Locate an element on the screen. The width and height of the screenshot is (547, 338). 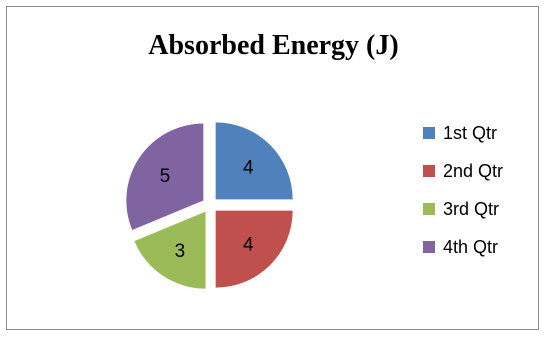
legend-label: 4th Qtr is located at coordinates (471, 246).